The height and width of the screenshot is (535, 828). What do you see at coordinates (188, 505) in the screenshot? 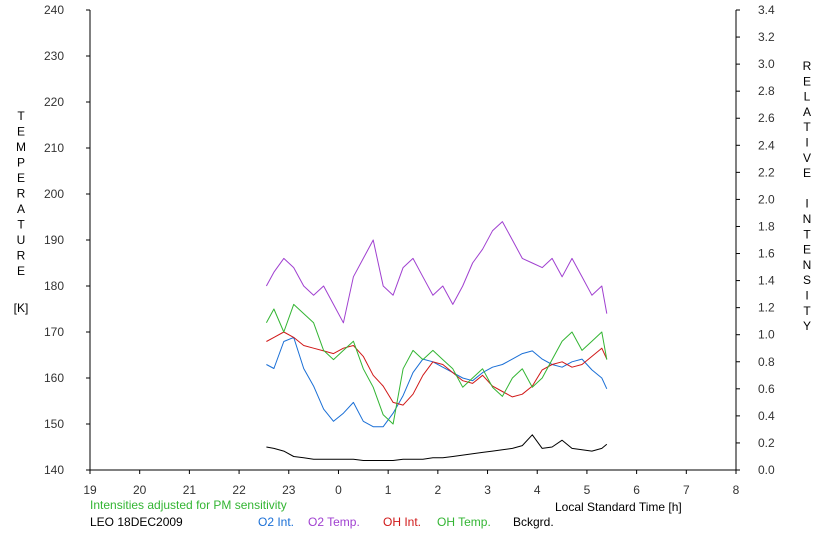
I see `annotation: Intensities adjusted for PM sensitivity` at bounding box center [188, 505].